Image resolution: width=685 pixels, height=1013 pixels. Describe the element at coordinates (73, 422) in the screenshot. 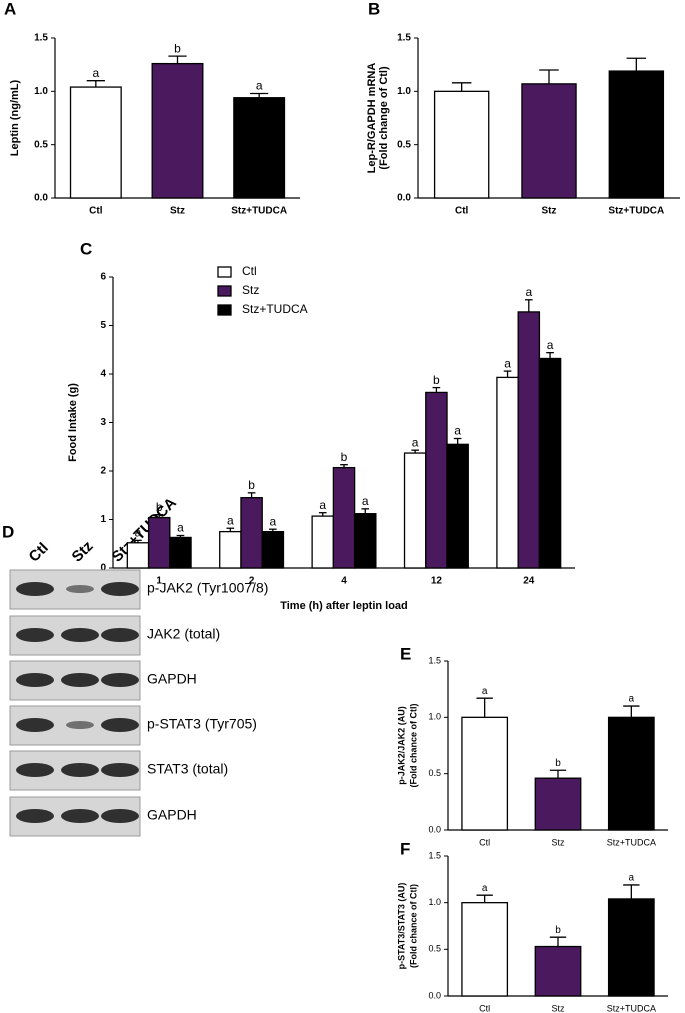

I see `y-axis-label: Food Intake (g)` at that location.